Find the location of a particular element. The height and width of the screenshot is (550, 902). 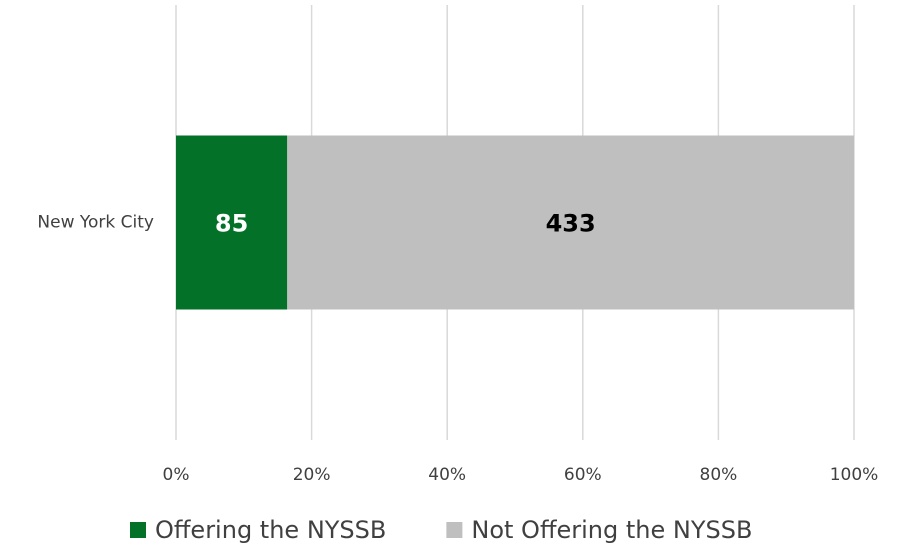

data-label: 85 is located at coordinates (231, 224).